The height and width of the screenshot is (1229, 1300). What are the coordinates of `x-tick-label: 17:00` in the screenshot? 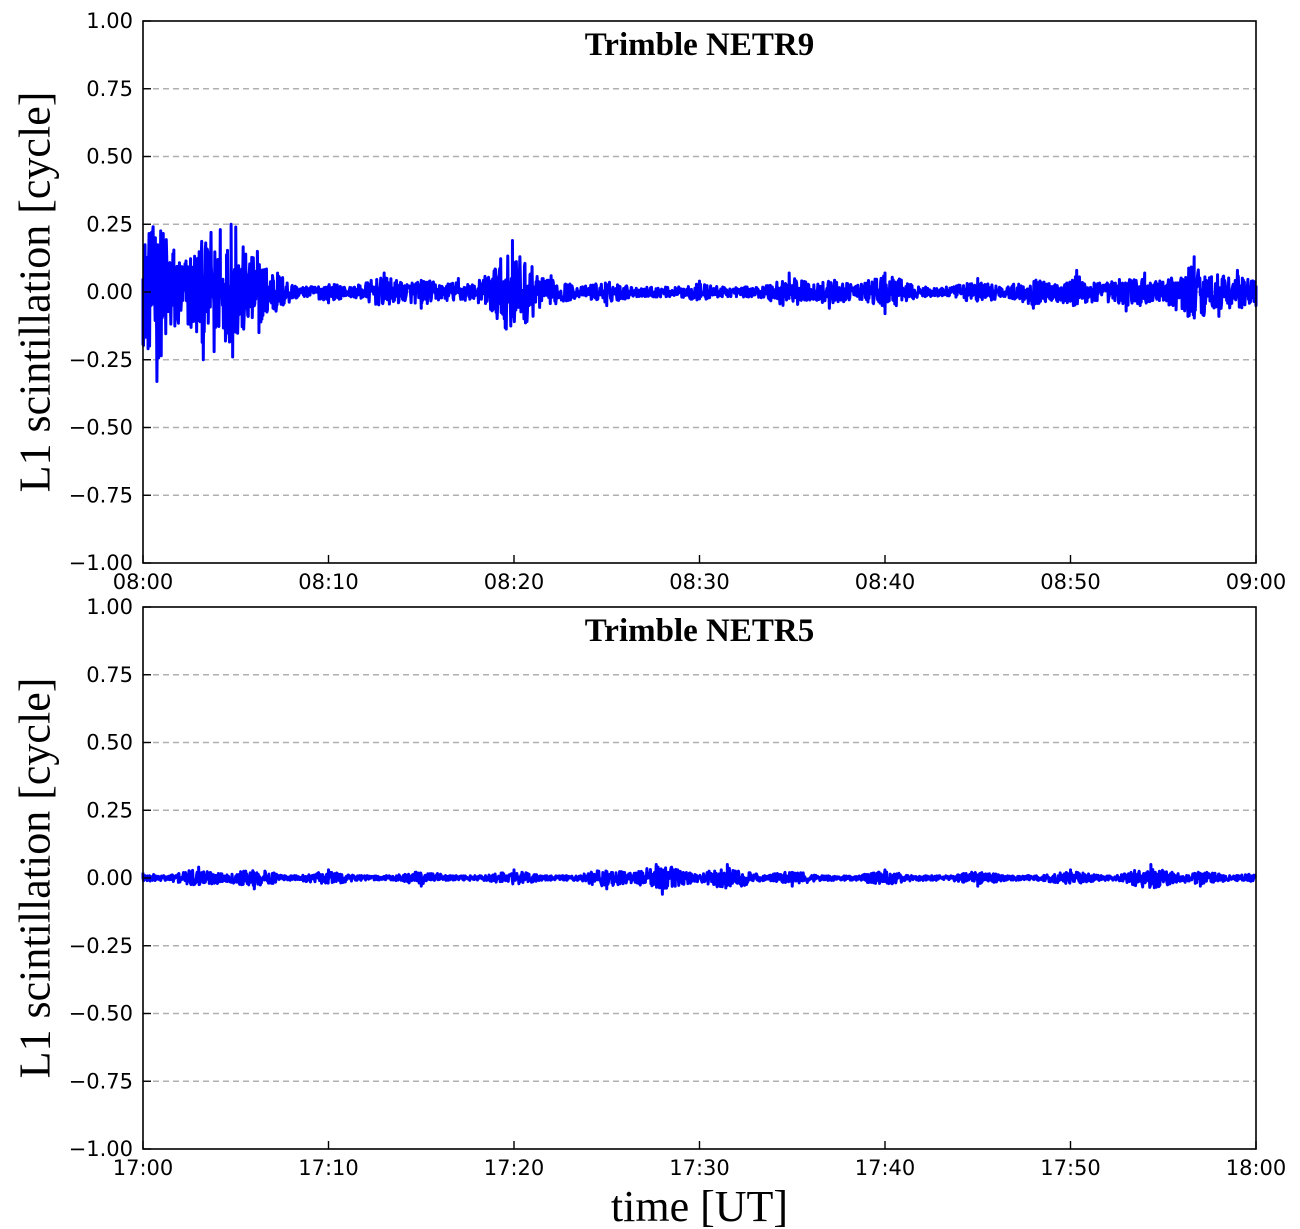 It's located at (143, 1168).